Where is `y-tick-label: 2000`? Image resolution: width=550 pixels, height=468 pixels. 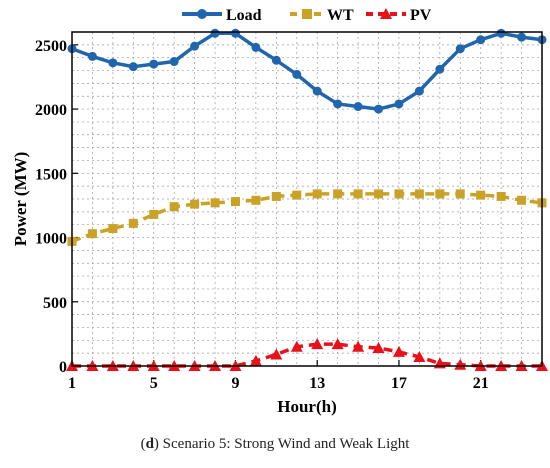
y-tick-label: 2000 is located at coordinates (51, 110).